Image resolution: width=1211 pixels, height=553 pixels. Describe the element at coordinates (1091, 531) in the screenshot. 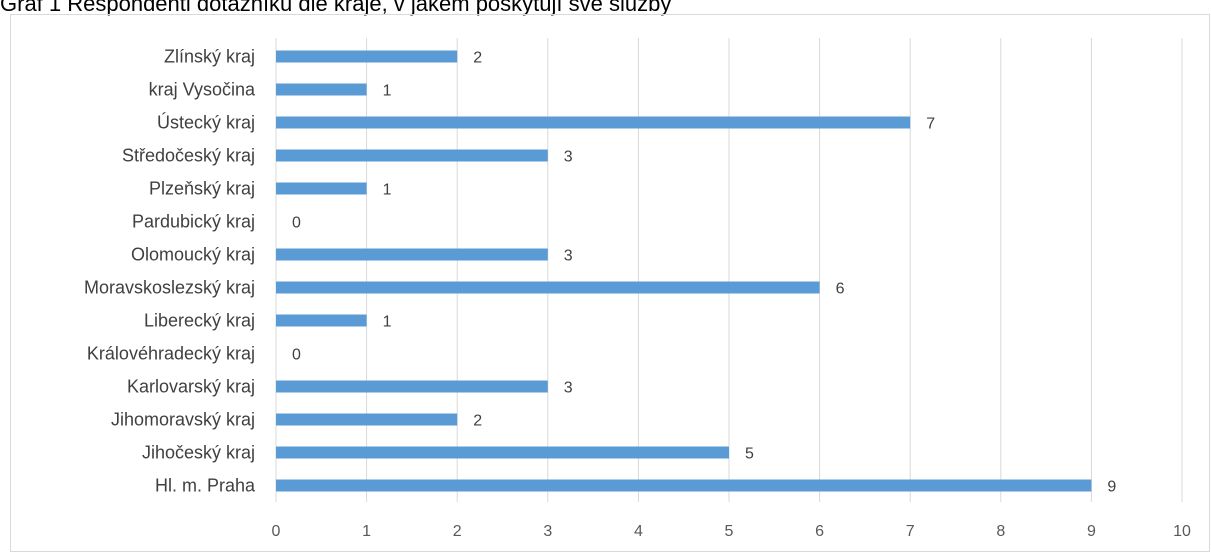

I see `x-tick-label: 9` at that location.